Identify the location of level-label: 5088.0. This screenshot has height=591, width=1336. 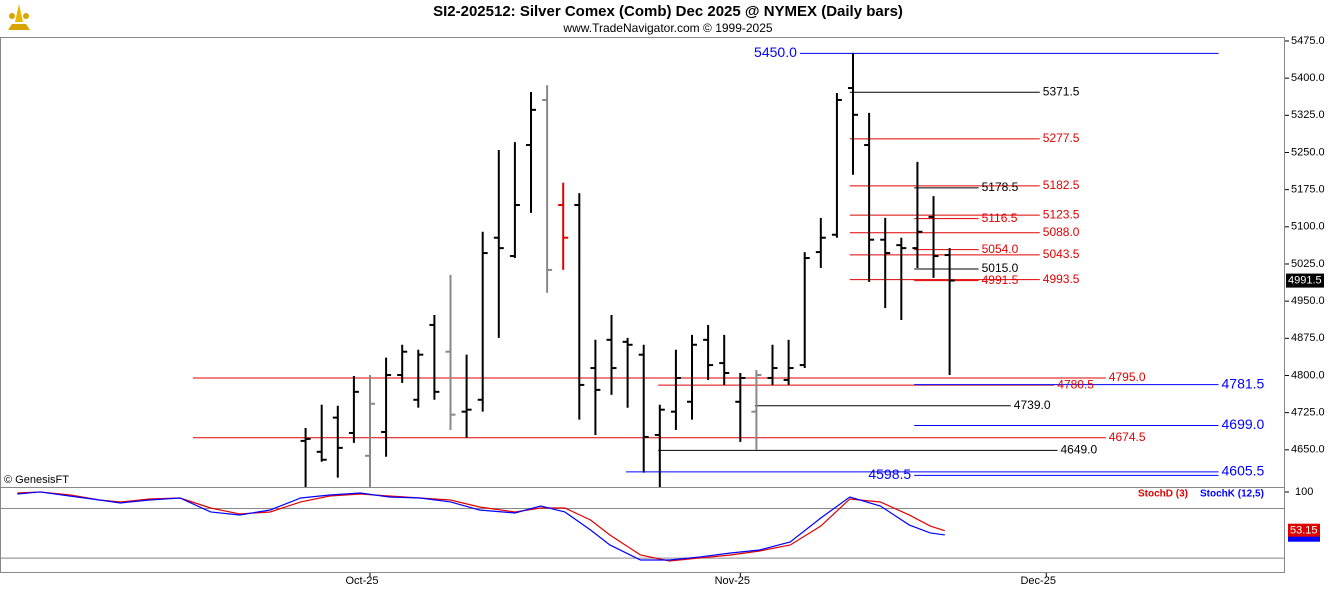
(1061, 232).